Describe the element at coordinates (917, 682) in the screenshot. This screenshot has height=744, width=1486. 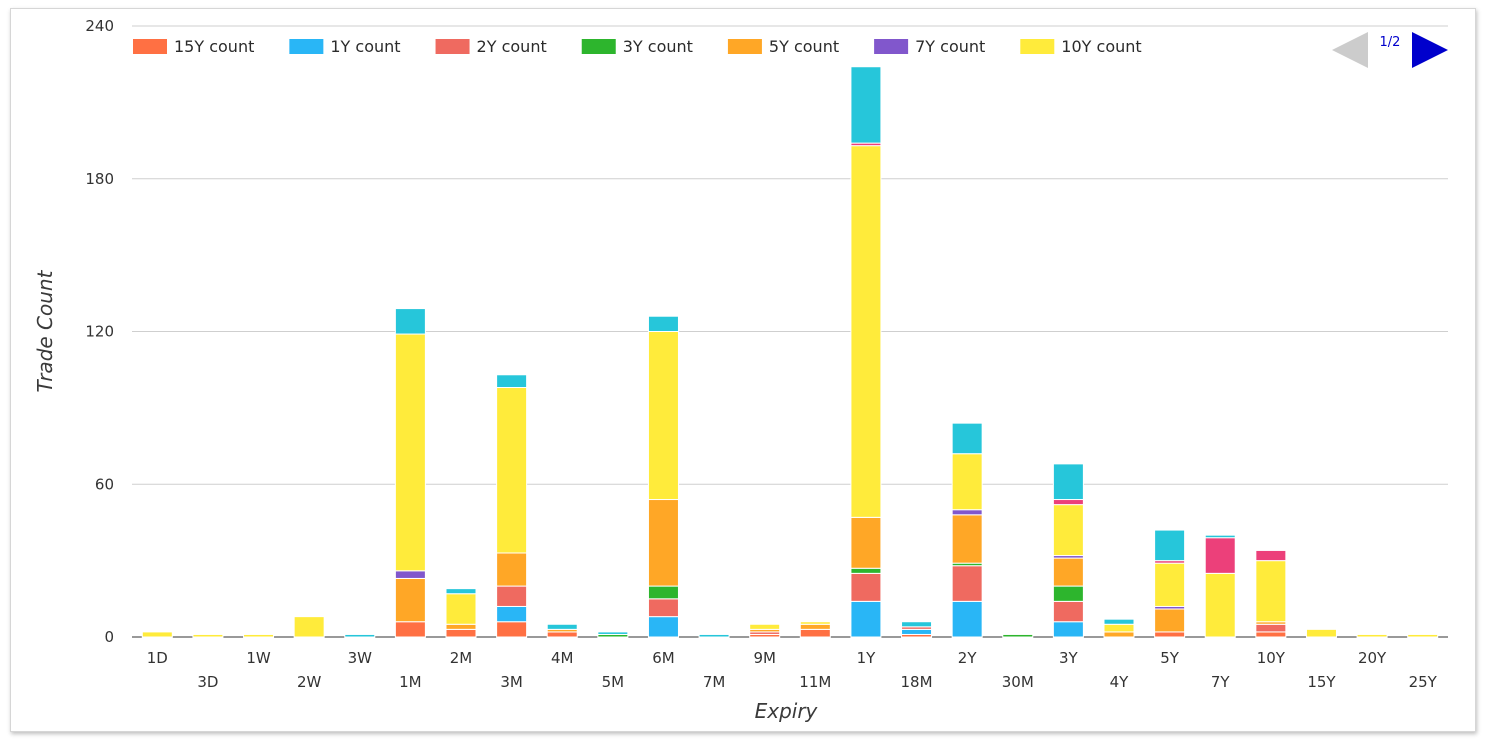
I see `x-tick-label: 18M` at that location.